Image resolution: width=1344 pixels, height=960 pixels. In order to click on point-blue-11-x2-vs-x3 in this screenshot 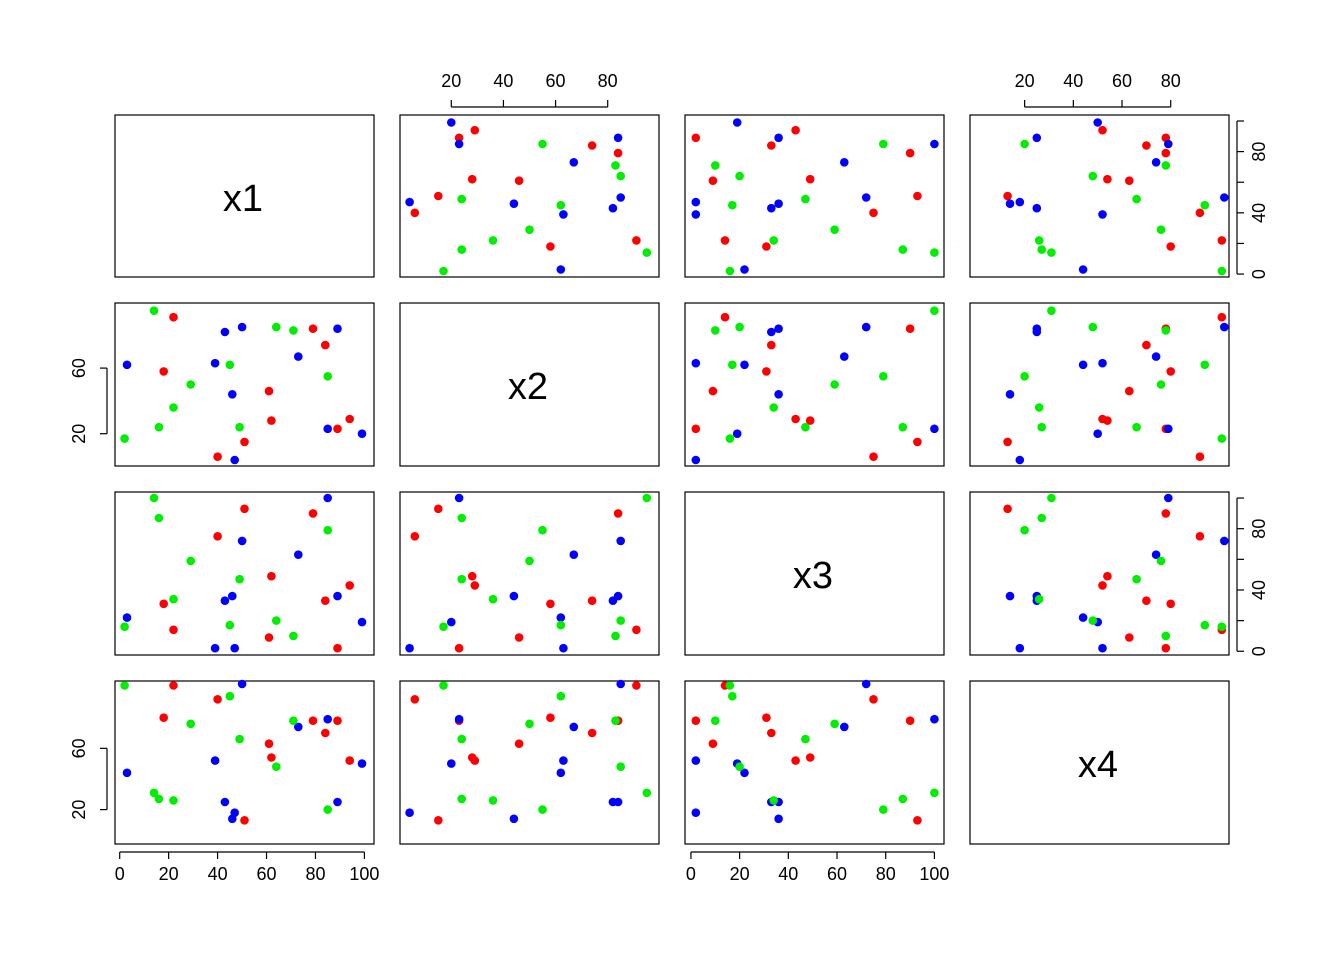, I will do `click(696, 460)`.